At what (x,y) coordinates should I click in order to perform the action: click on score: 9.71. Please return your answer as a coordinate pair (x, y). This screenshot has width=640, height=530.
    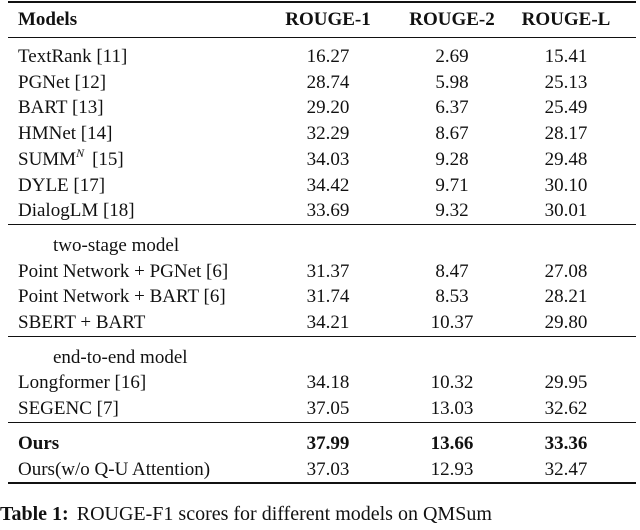
    Looking at the image, I should click on (452, 185).